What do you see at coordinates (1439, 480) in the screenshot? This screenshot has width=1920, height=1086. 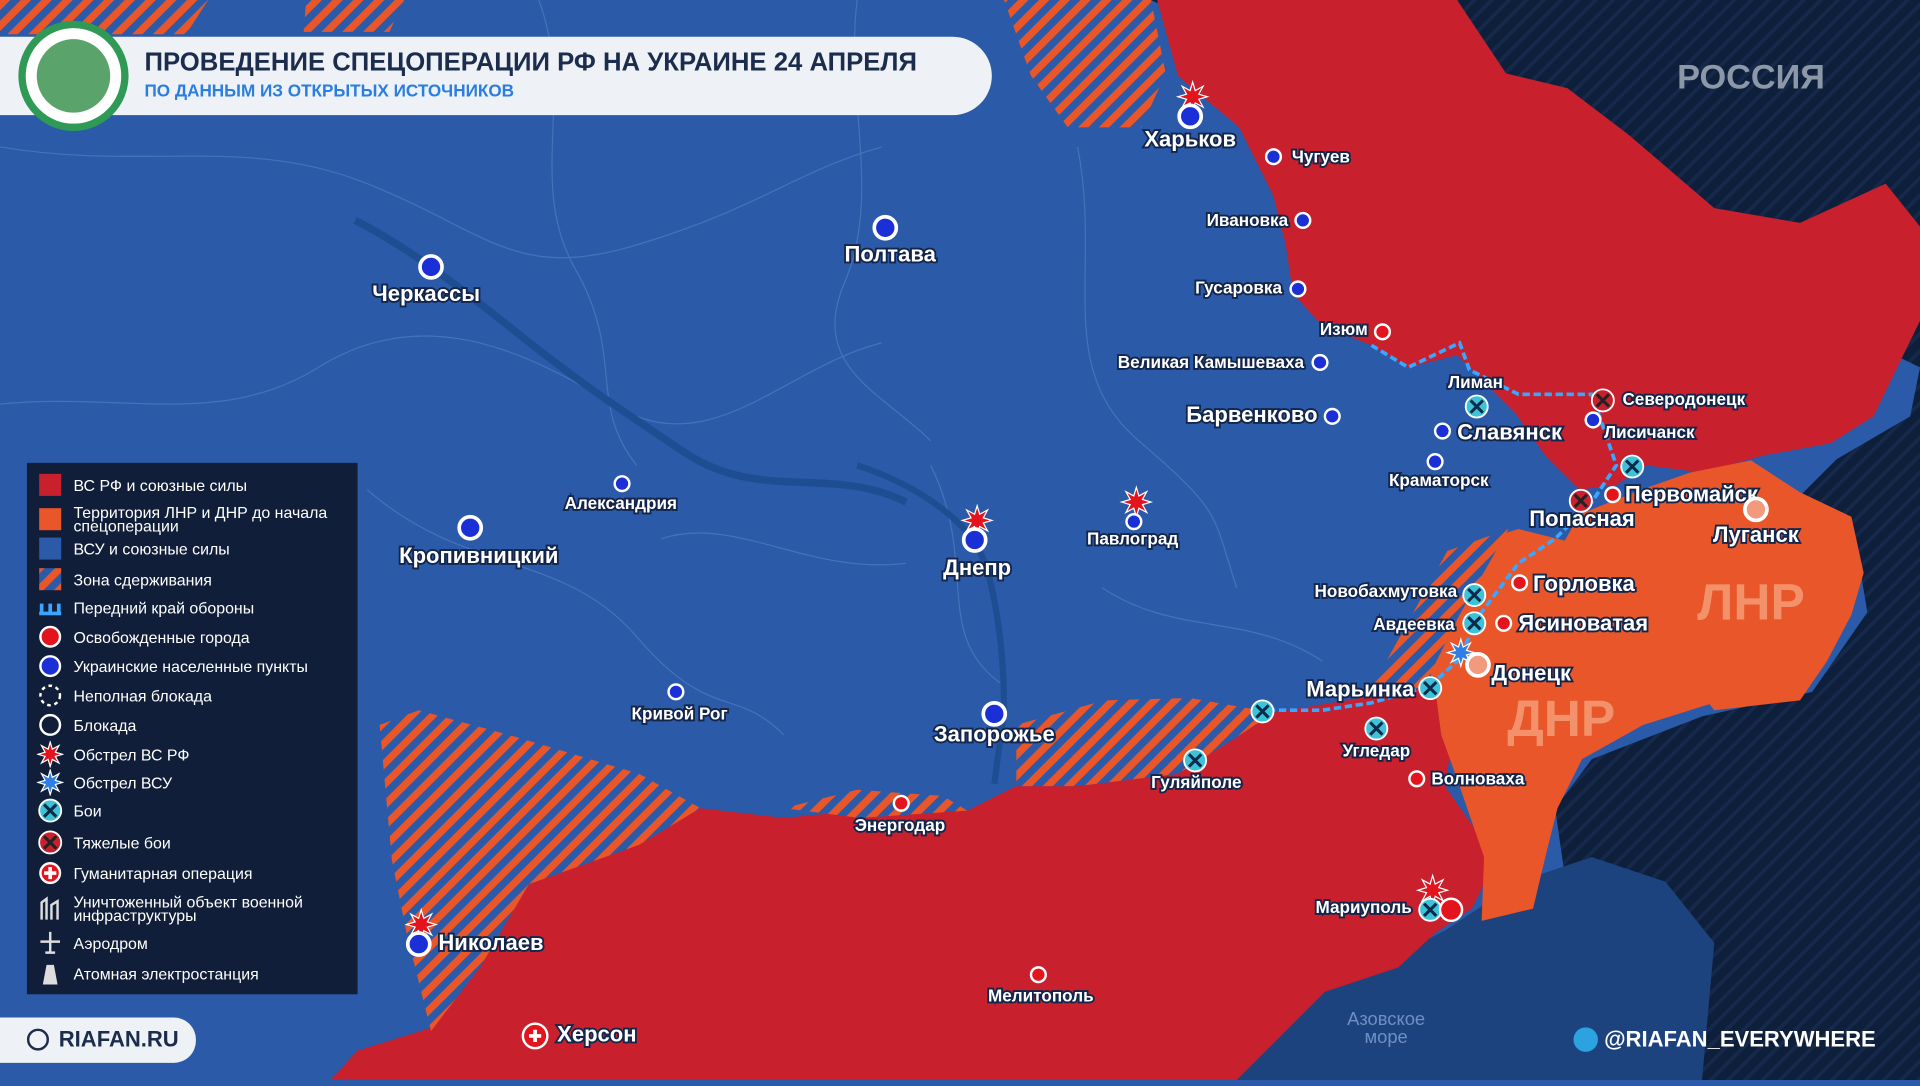 I see `city-label: Краматорск` at bounding box center [1439, 480].